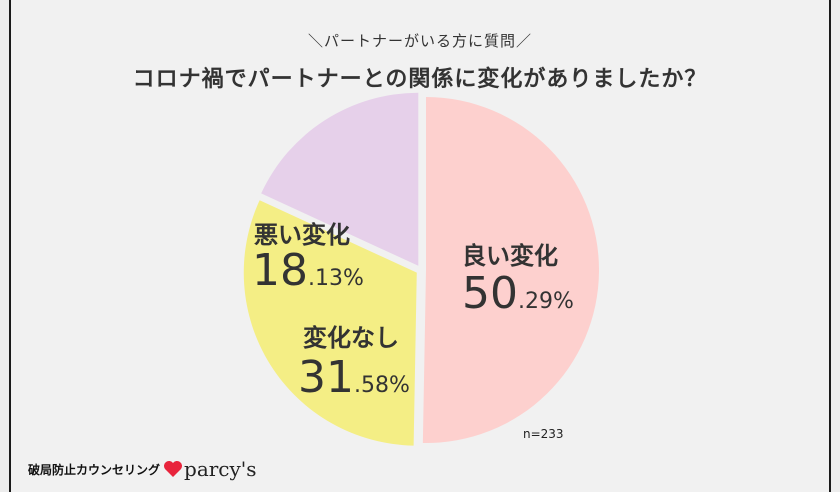 Image resolution: width=840 pixels, height=492 pixels. Describe the element at coordinates (420, 79) in the screenshot. I see `question-title: コロナ禍でパートナーとの関係に変化がありましたか？` at that location.